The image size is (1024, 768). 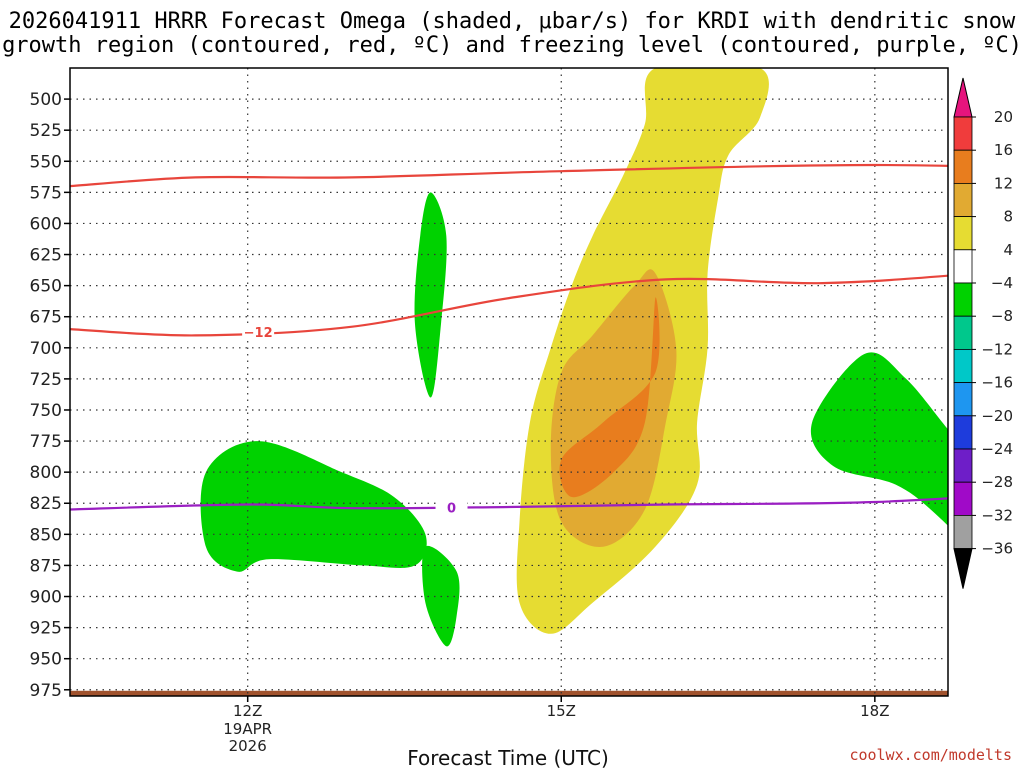 What do you see at coordinates (997, 449) in the screenshot?
I see `colorbar-tick-label: −24` at bounding box center [997, 449].